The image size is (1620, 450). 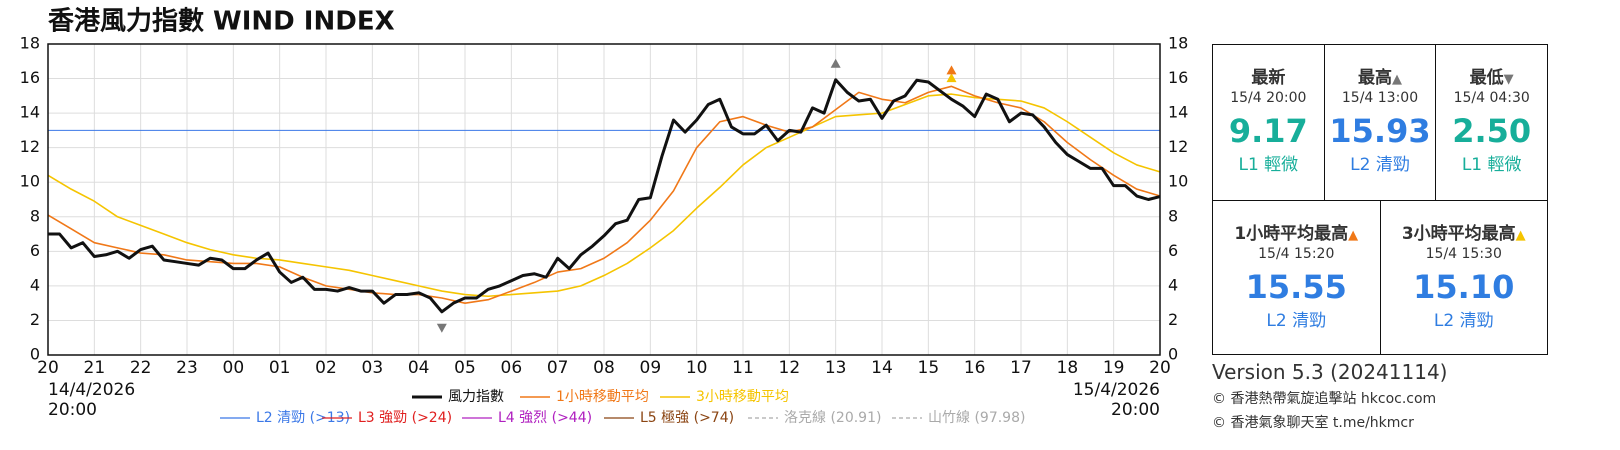 What do you see at coordinates (1268, 75) in the screenshot?
I see `stat-label-row: 最新` at bounding box center [1268, 75].